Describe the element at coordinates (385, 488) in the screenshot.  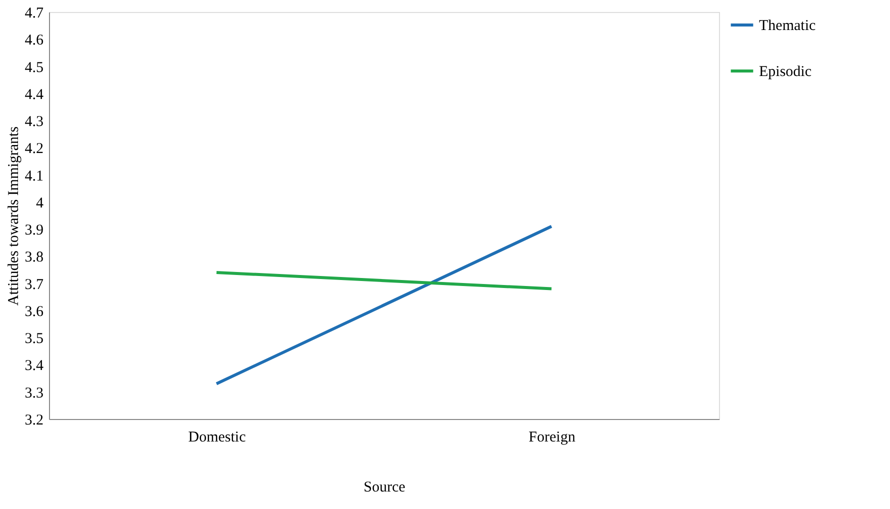
I see `x-axis-title: Source` at that location.